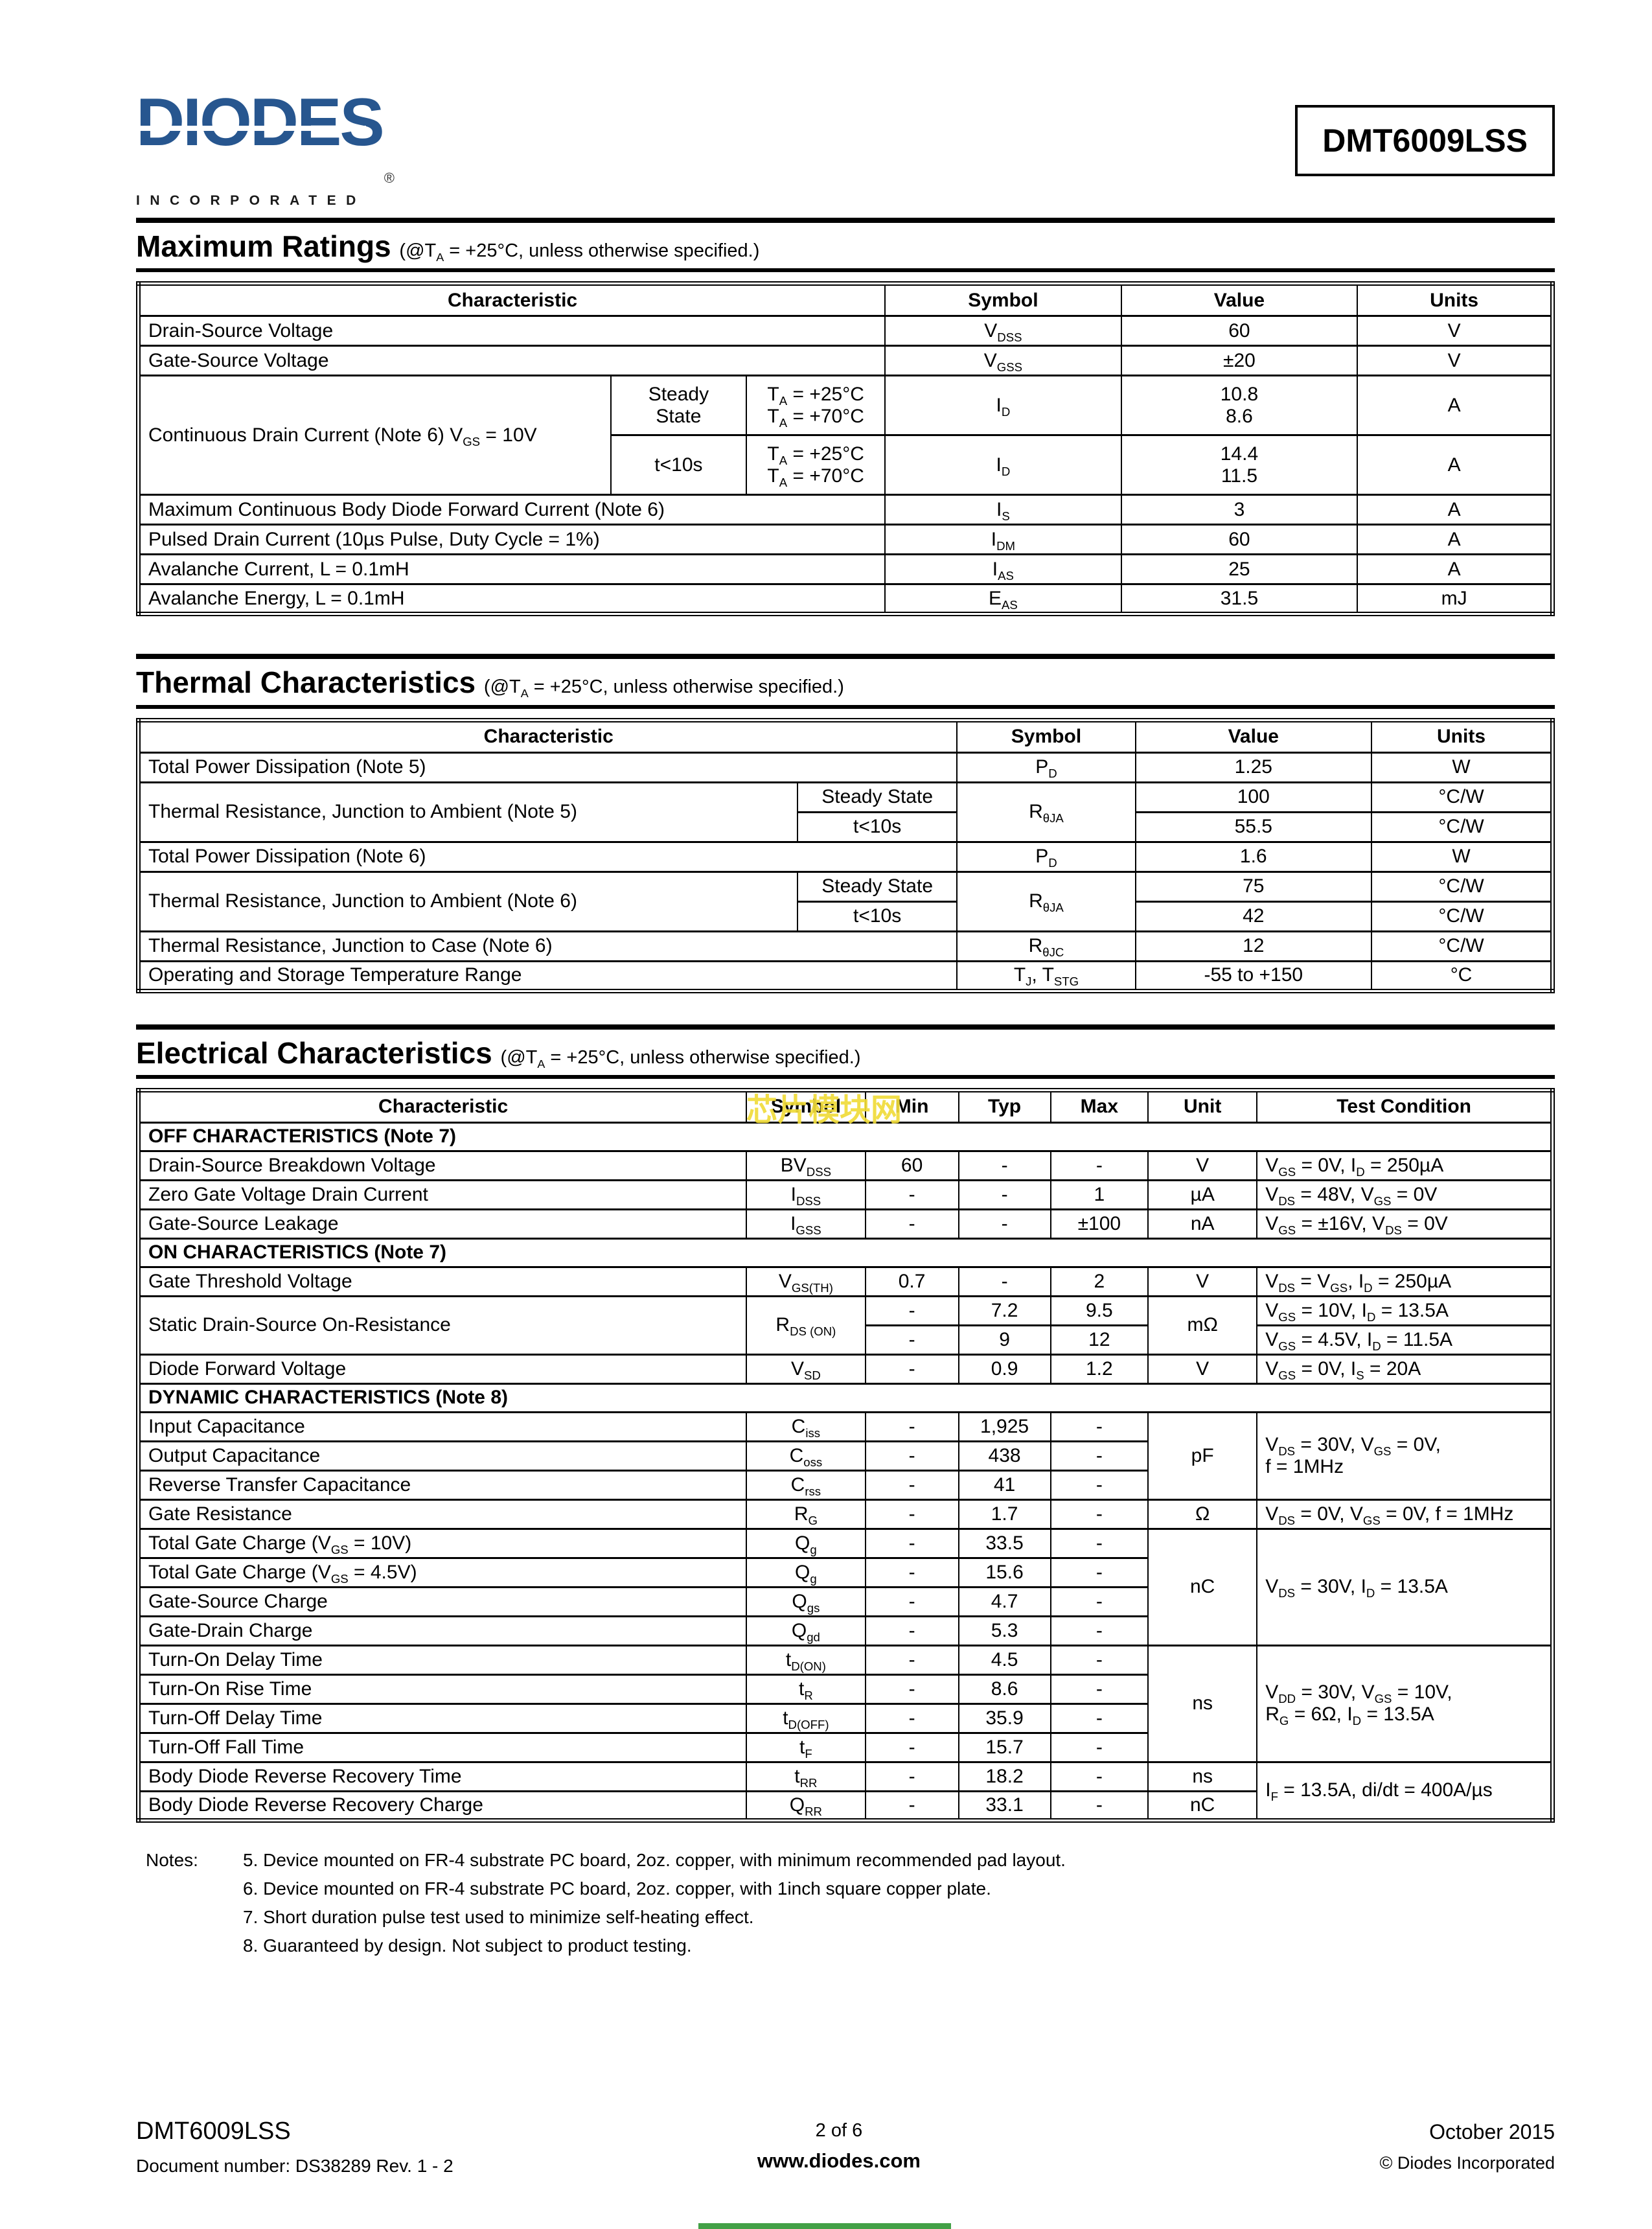 Image resolution: width=1652 pixels, height=2229 pixels. What do you see at coordinates (1202, 1776) in the screenshot?
I see `cell-unit: ns` at bounding box center [1202, 1776].